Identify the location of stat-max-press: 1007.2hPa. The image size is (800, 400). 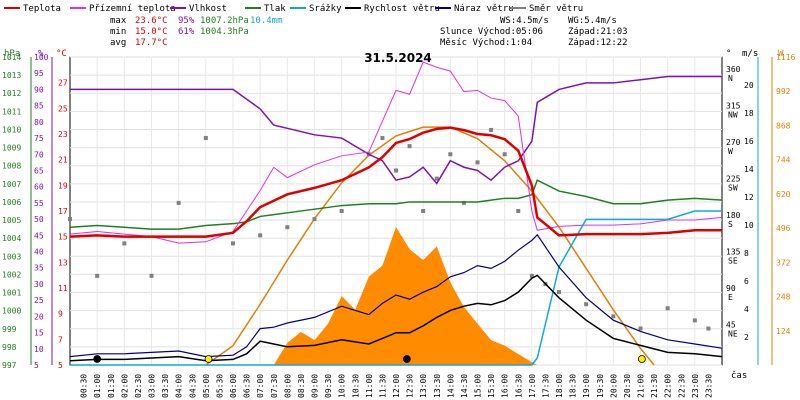
(224, 21).